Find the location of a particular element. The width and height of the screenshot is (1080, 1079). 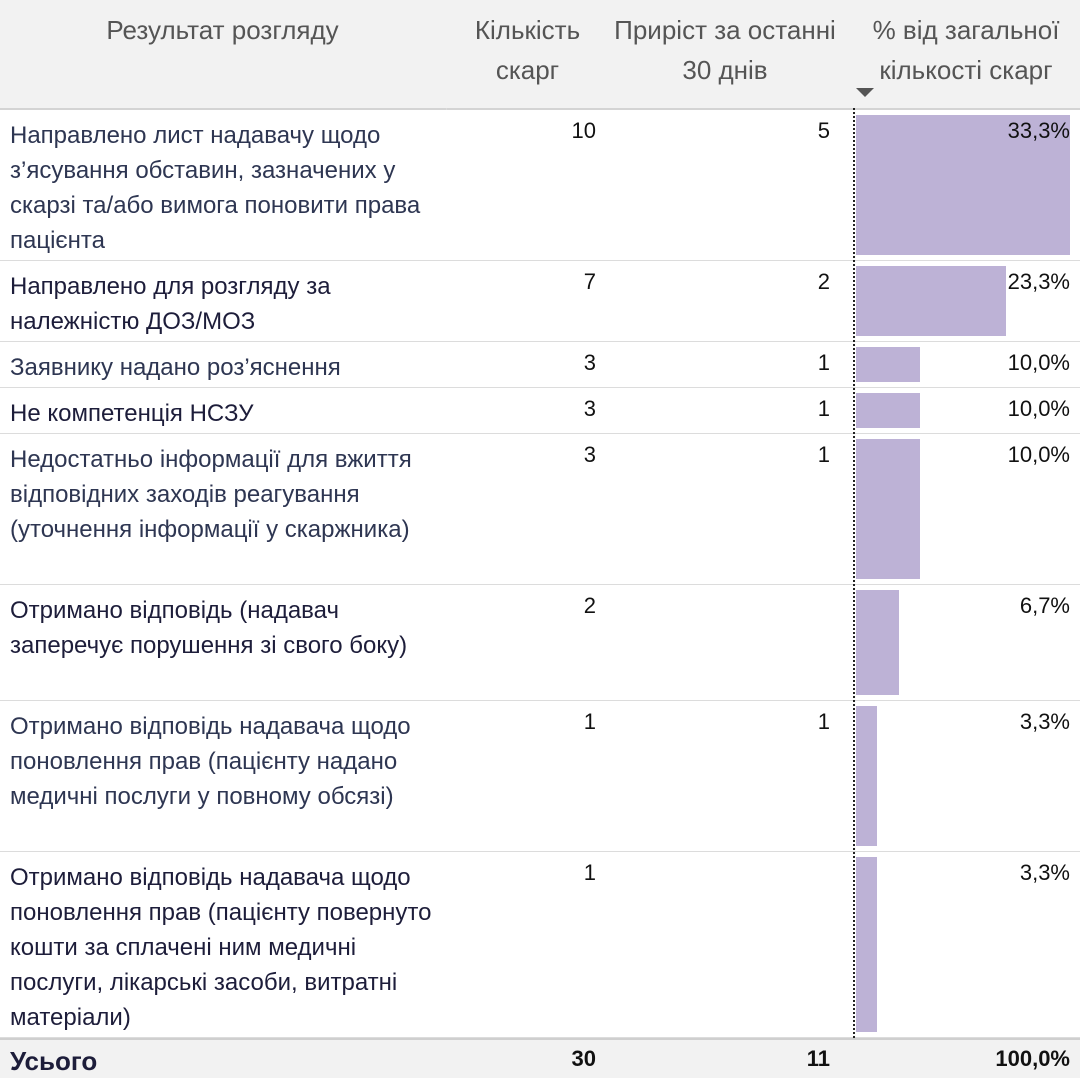

header-growth: Приріст за останні 30 днів is located at coordinates (725, 50).